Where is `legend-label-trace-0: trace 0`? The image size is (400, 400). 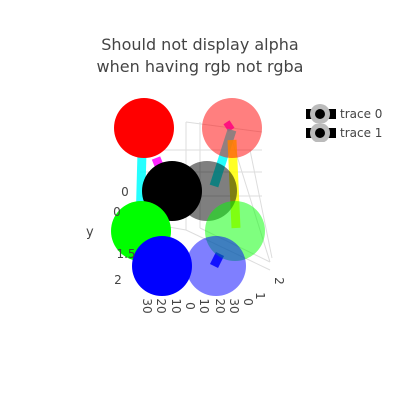 legend-label-trace-0: trace 0 is located at coordinates (361, 113).